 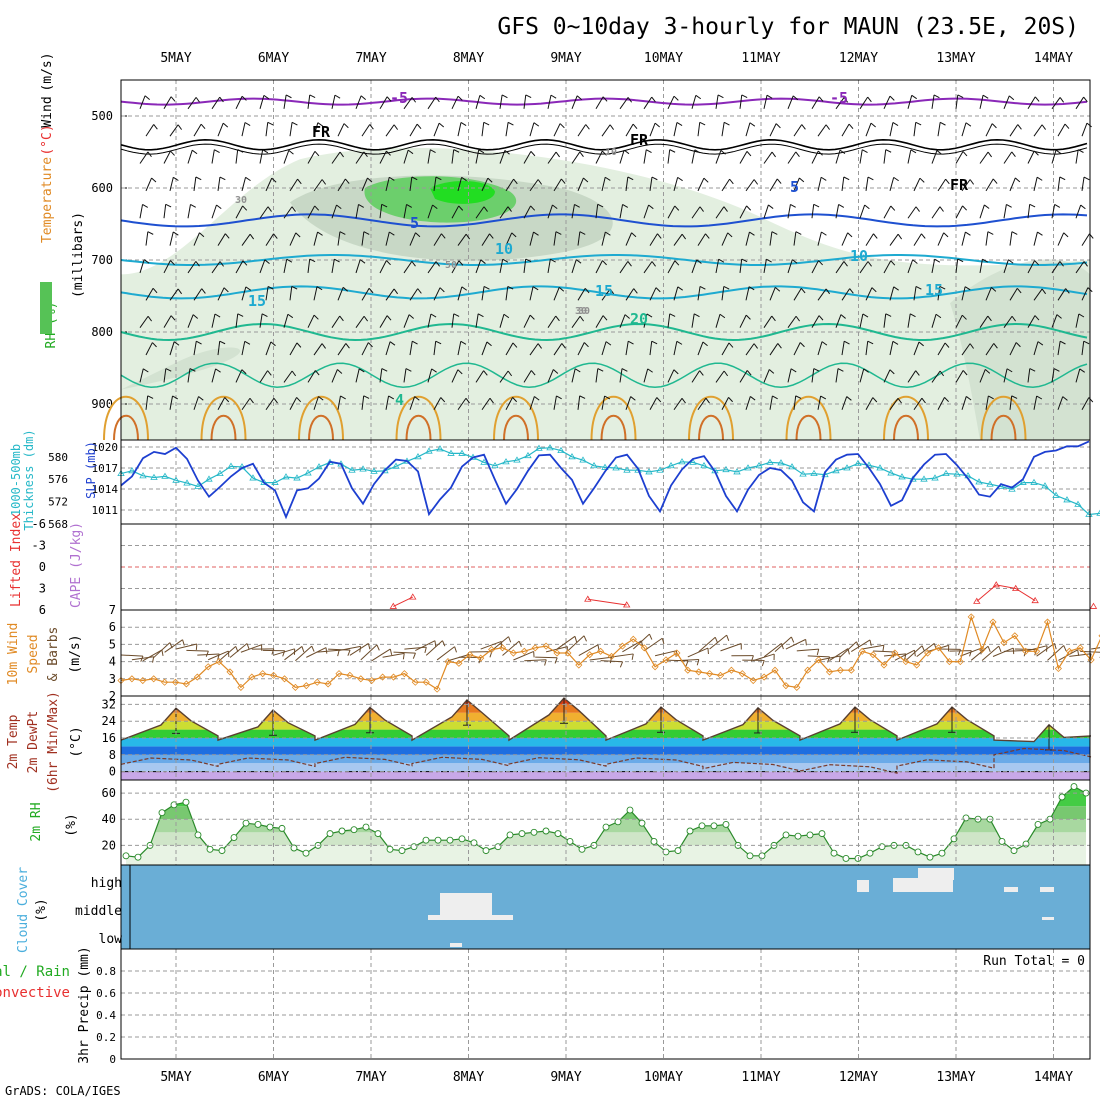 I want to click on temp-tick-label: 0, so click(x=112, y=772).